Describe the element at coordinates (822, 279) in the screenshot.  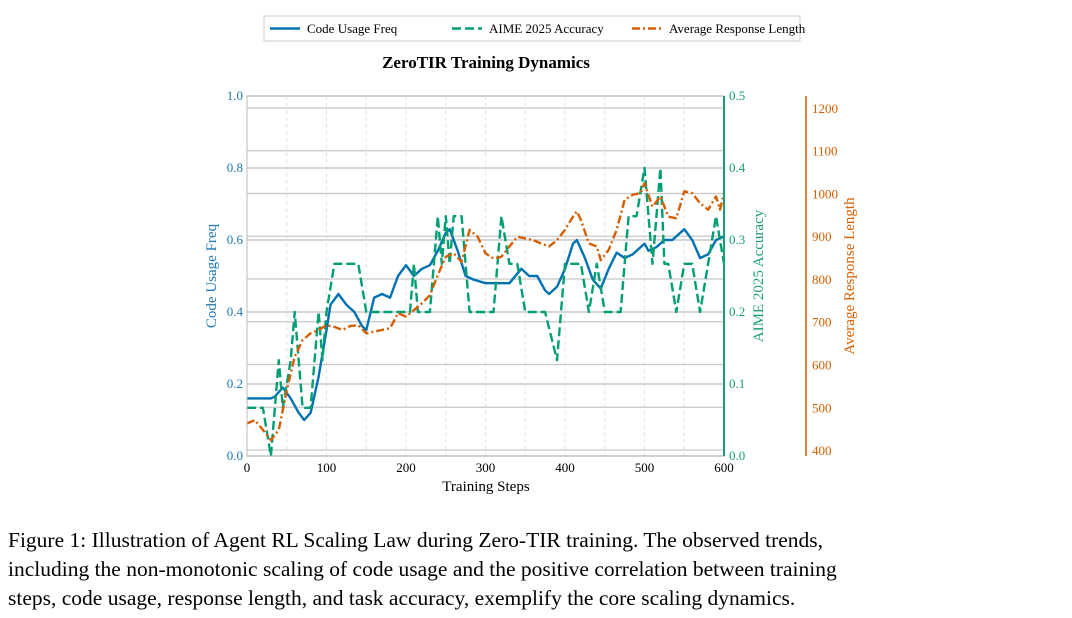
I see `outer-right-tick-label: 800` at that location.